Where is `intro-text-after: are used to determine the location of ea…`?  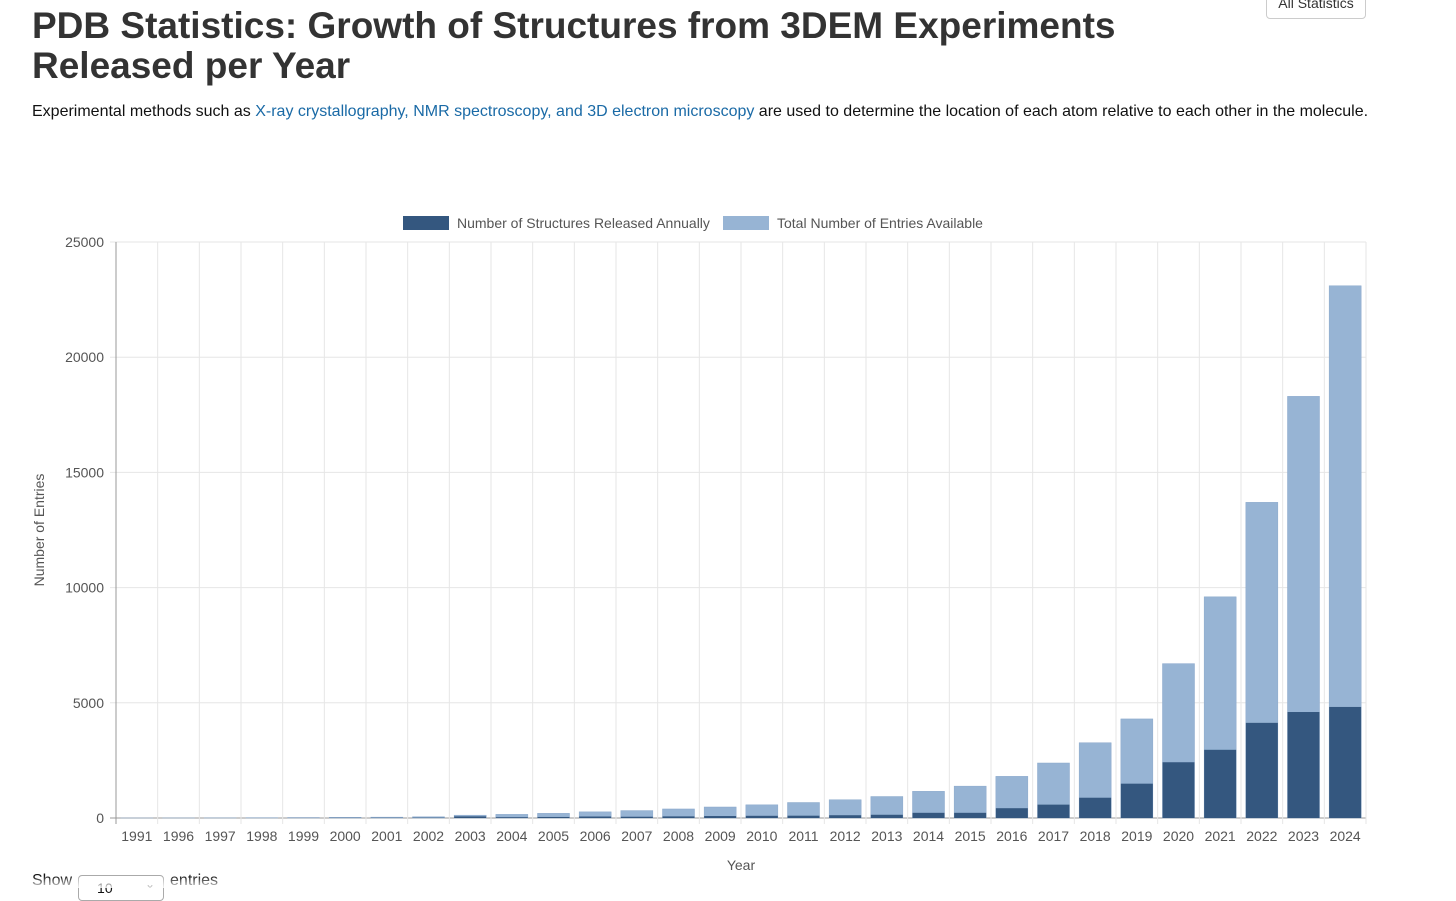 intro-text-after: are used to determine the location of ea… is located at coordinates (1061, 111).